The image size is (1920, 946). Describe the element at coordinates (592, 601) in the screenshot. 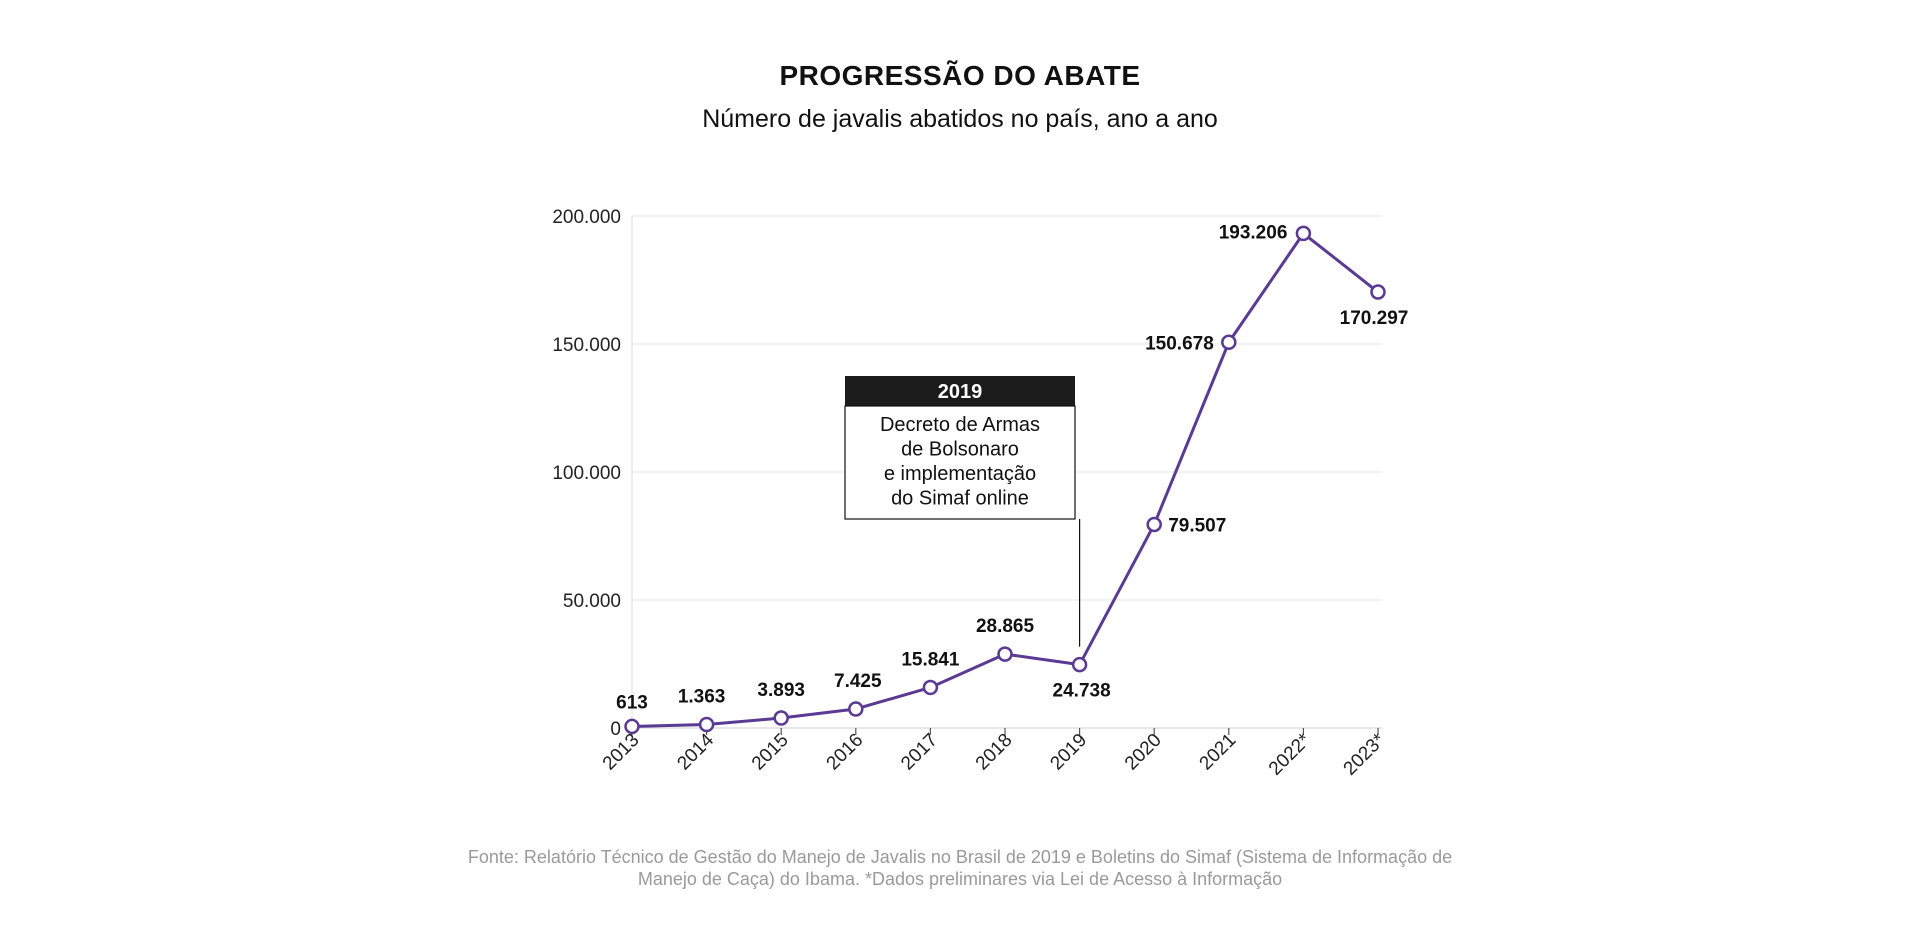

I see `y-tick-label: 50.000` at that location.